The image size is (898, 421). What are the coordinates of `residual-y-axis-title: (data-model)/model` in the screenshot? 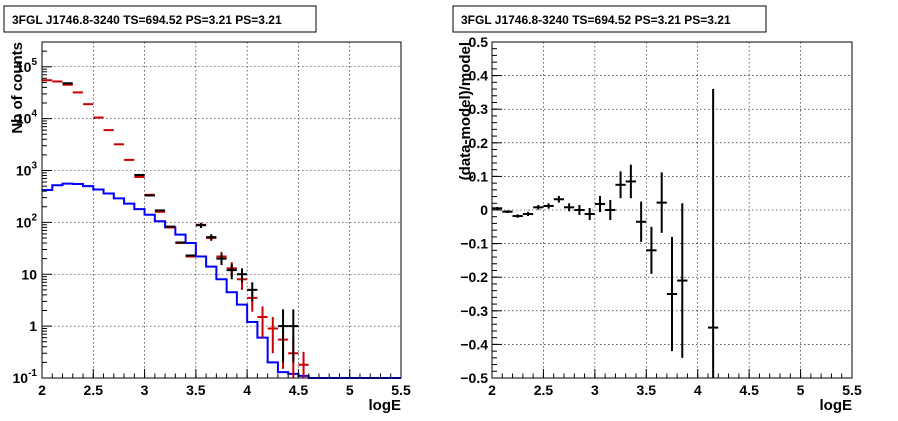 It's located at (465, 111).